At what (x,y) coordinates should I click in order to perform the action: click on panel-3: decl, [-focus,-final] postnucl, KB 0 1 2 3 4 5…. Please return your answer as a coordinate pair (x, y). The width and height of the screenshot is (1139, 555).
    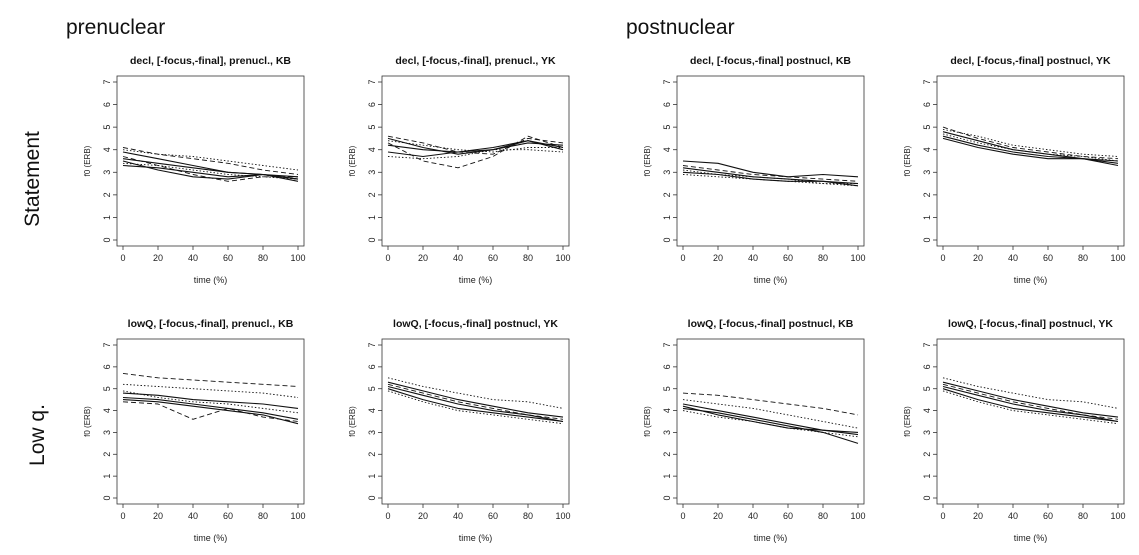
    Looking at the image, I should click on (754, 170).